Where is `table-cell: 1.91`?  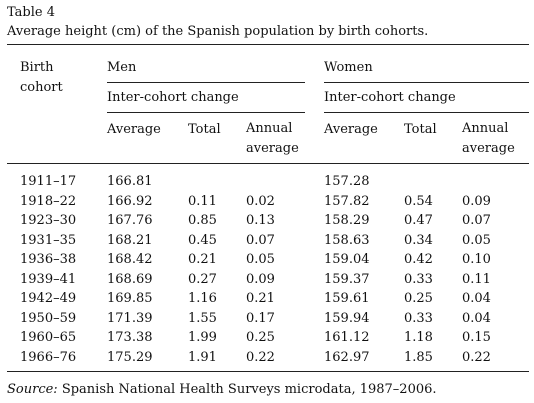
table-cell: 1.91 is located at coordinates (202, 357).